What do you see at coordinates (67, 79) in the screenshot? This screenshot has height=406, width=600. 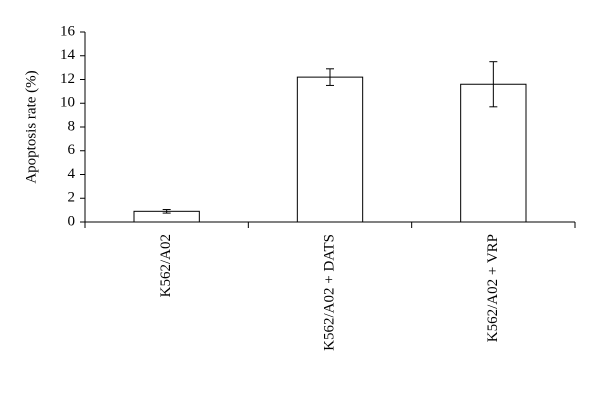 I see `y-tick-label: 12` at bounding box center [67, 79].